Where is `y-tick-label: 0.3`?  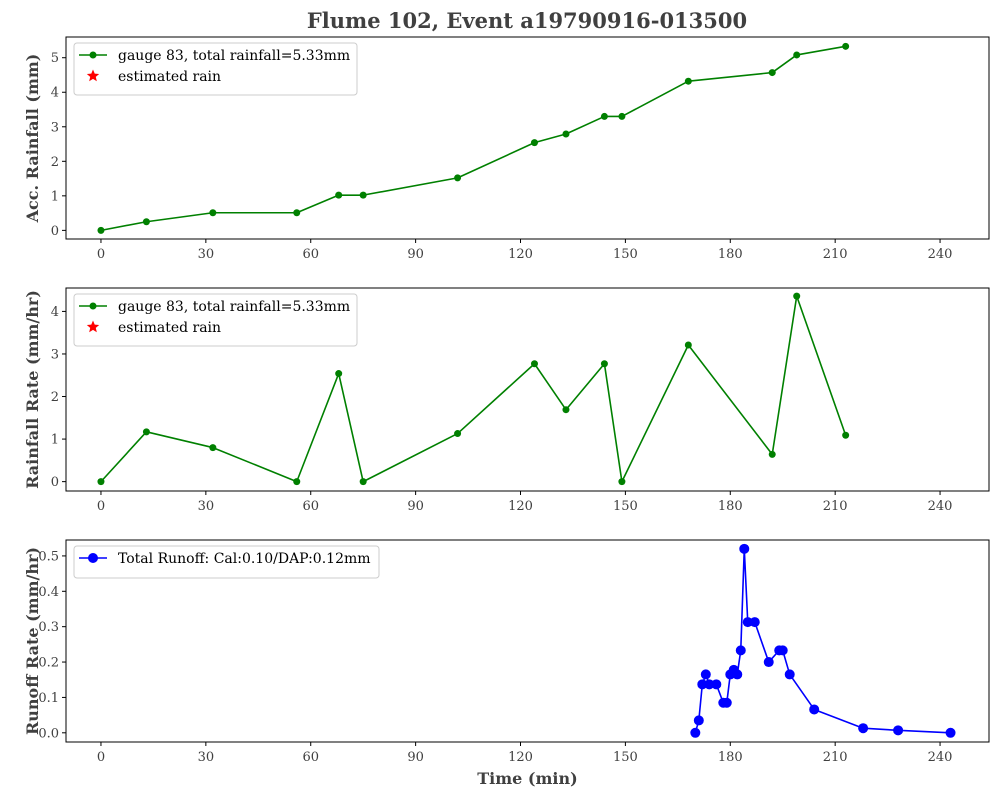
y-tick-label: 0.3 is located at coordinates (48, 627).